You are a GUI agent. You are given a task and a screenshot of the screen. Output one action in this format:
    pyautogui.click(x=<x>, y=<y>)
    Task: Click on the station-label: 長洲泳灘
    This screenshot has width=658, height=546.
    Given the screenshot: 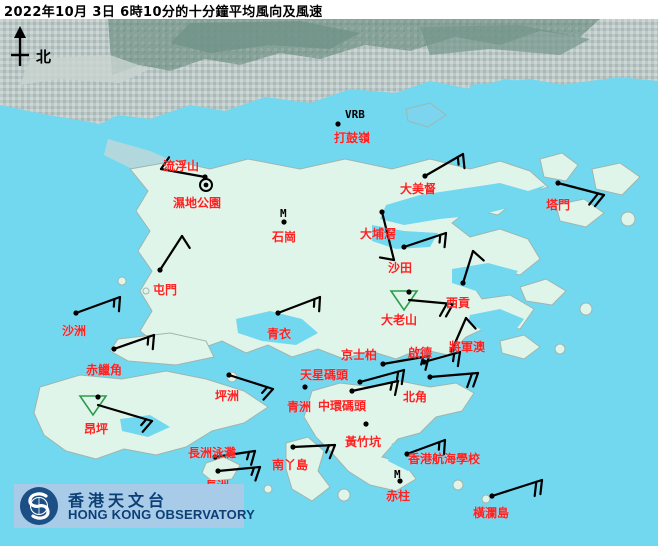 What is the action you would take?
    pyautogui.click(x=212, y=453)
    